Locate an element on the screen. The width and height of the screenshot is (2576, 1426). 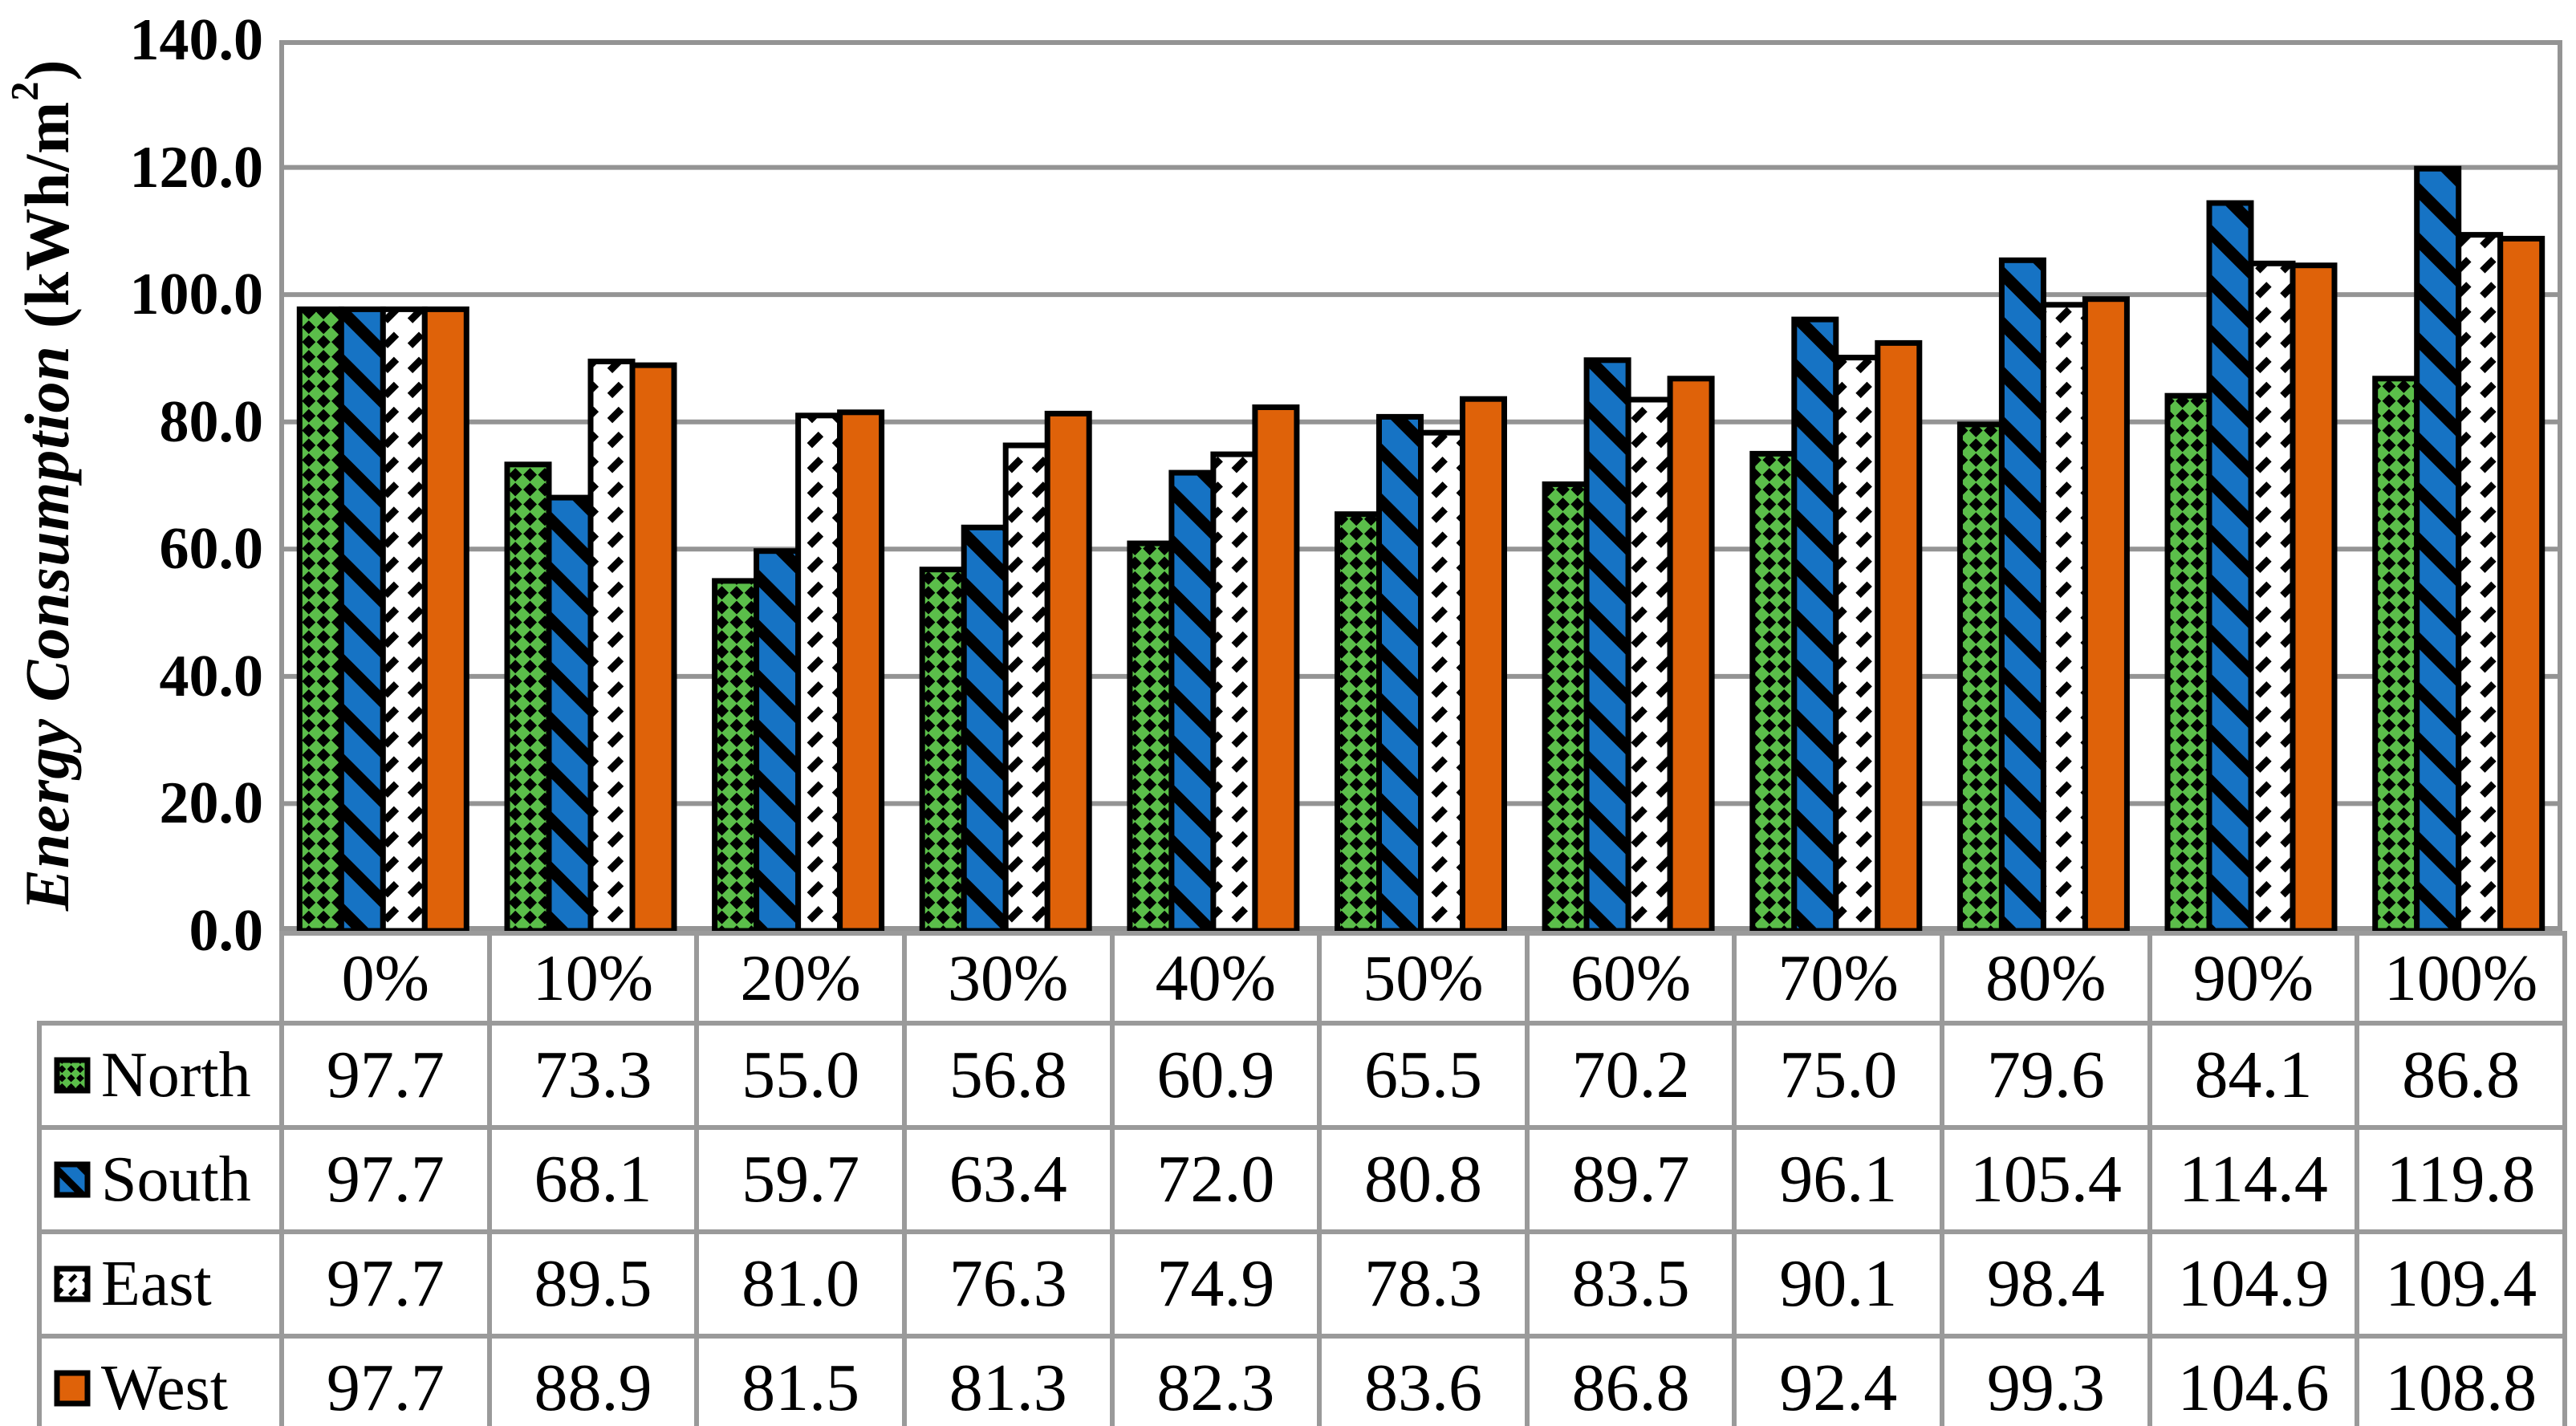
bar-east-20% is located at coordinates (819, 673).